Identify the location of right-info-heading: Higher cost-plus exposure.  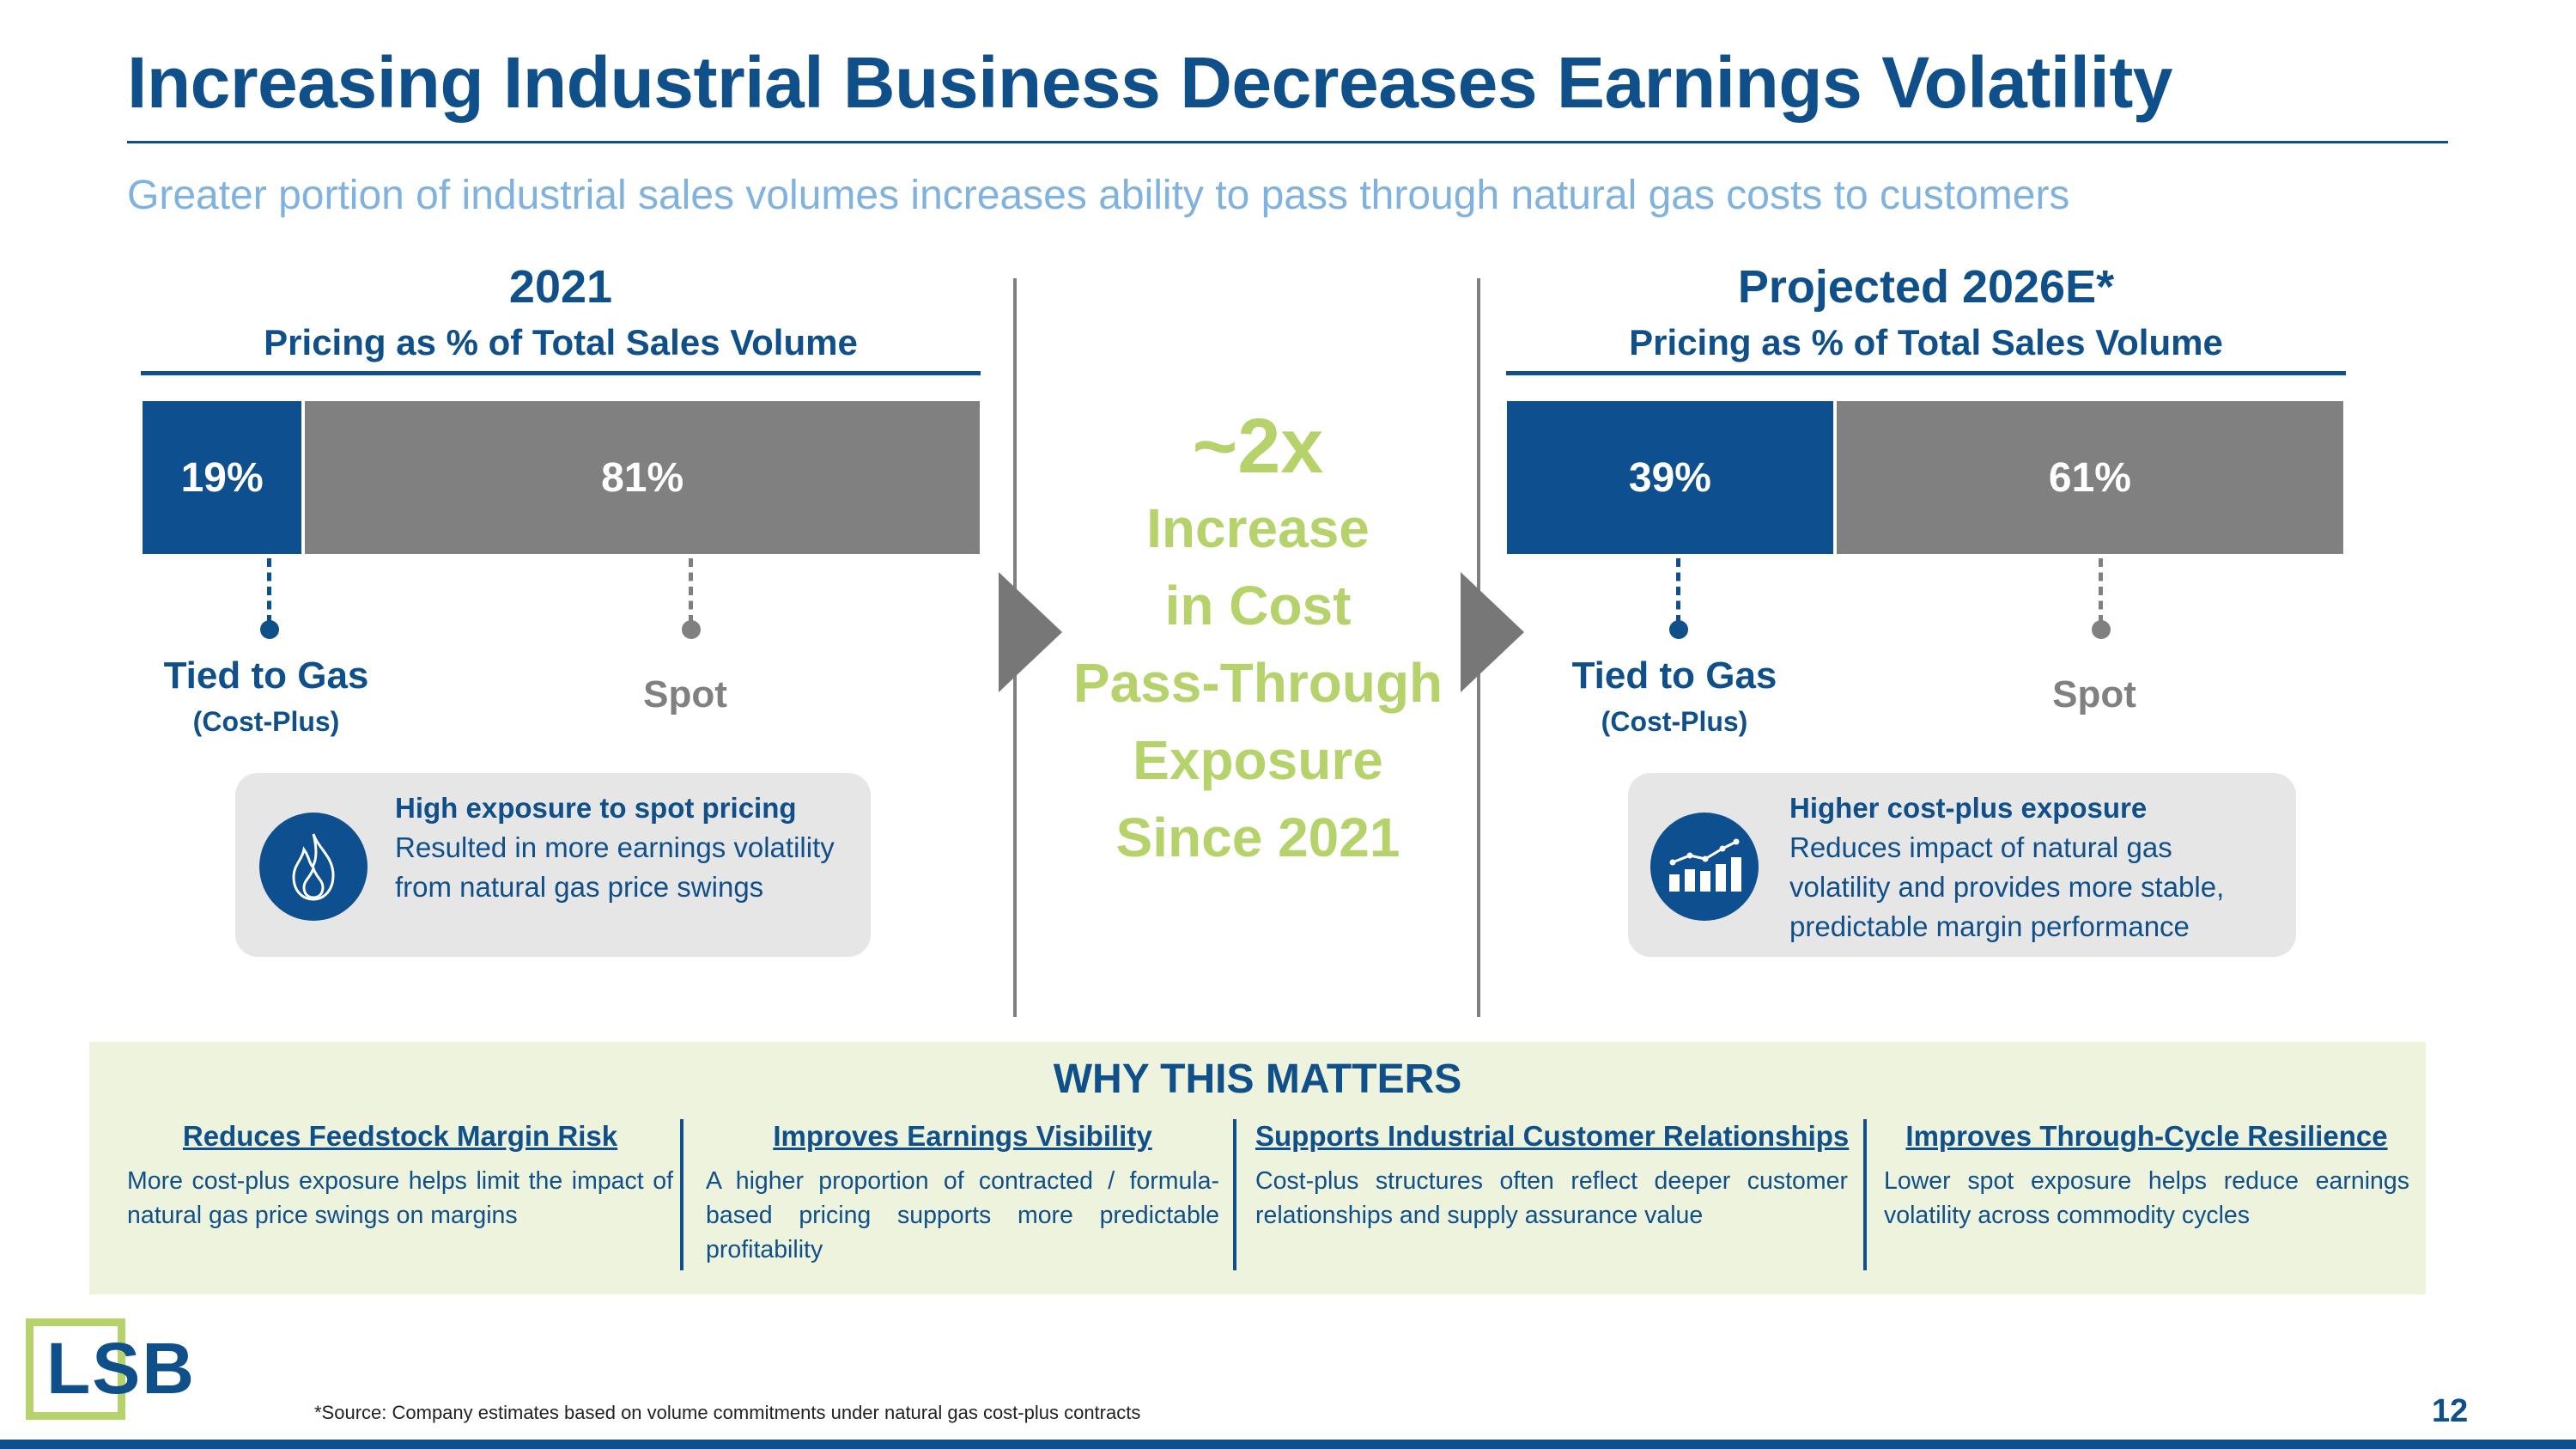
(1968, 808).